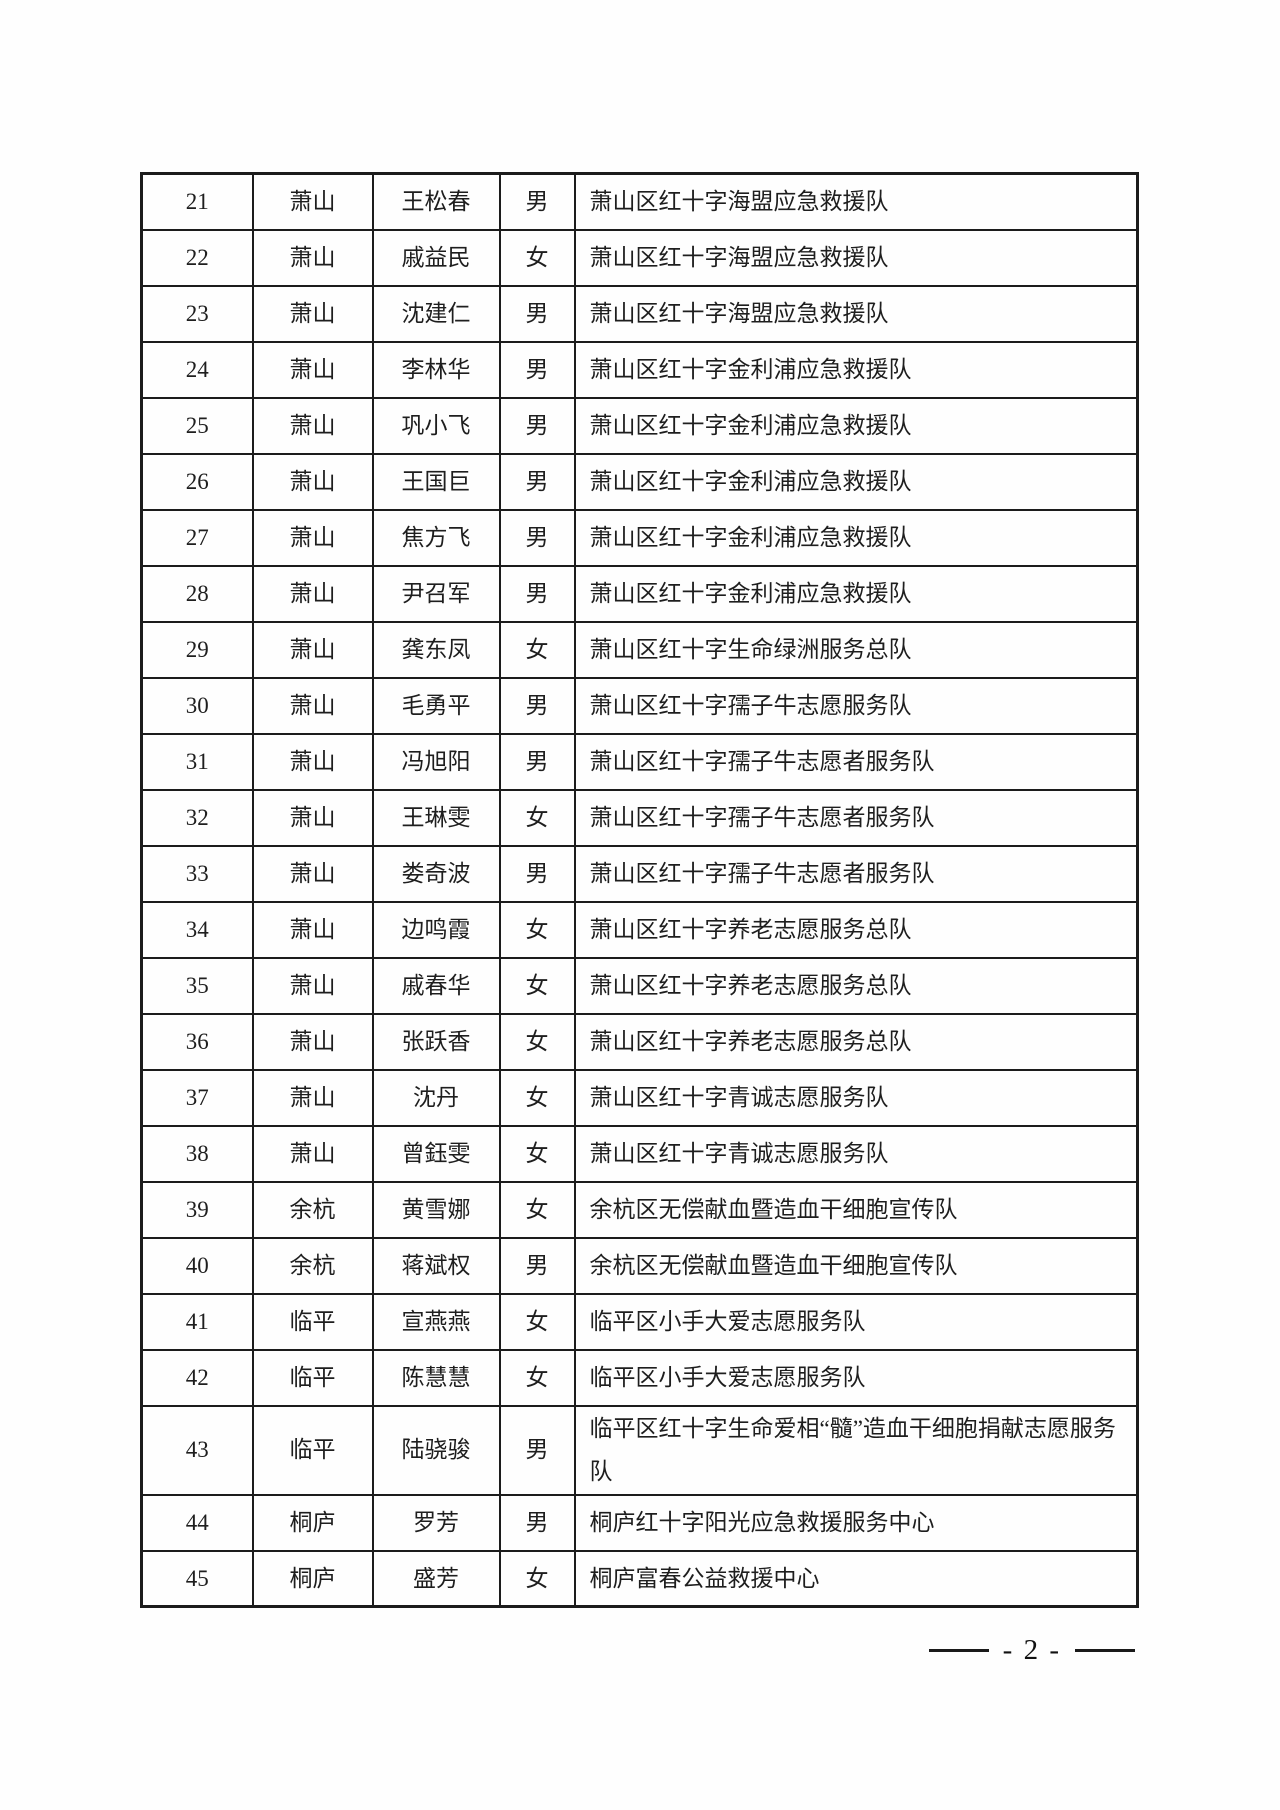  Describe the element at coordinates (1105, 1650) in the screenshot. I see `footer-dash-right` at that location.